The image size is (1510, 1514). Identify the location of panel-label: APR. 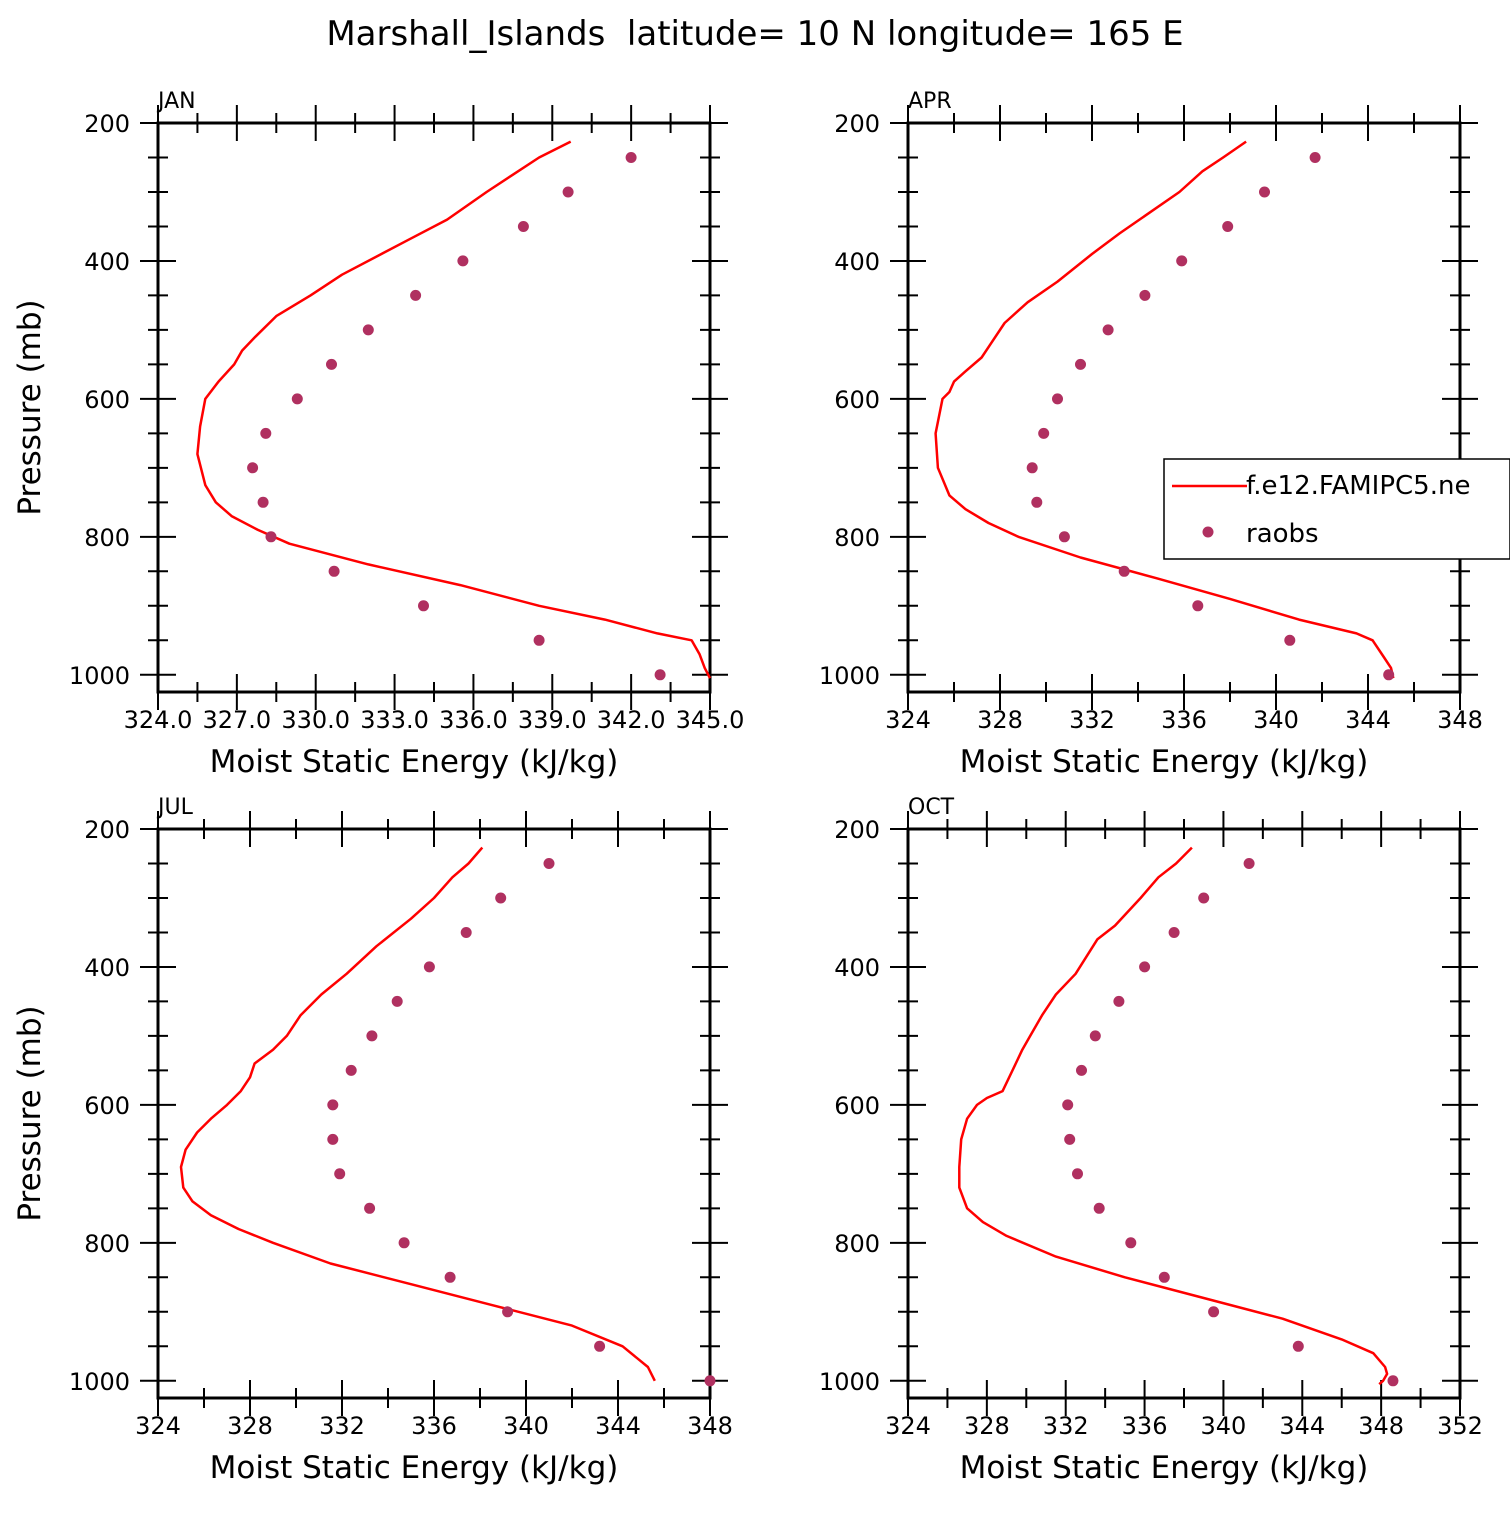
(930, 101).